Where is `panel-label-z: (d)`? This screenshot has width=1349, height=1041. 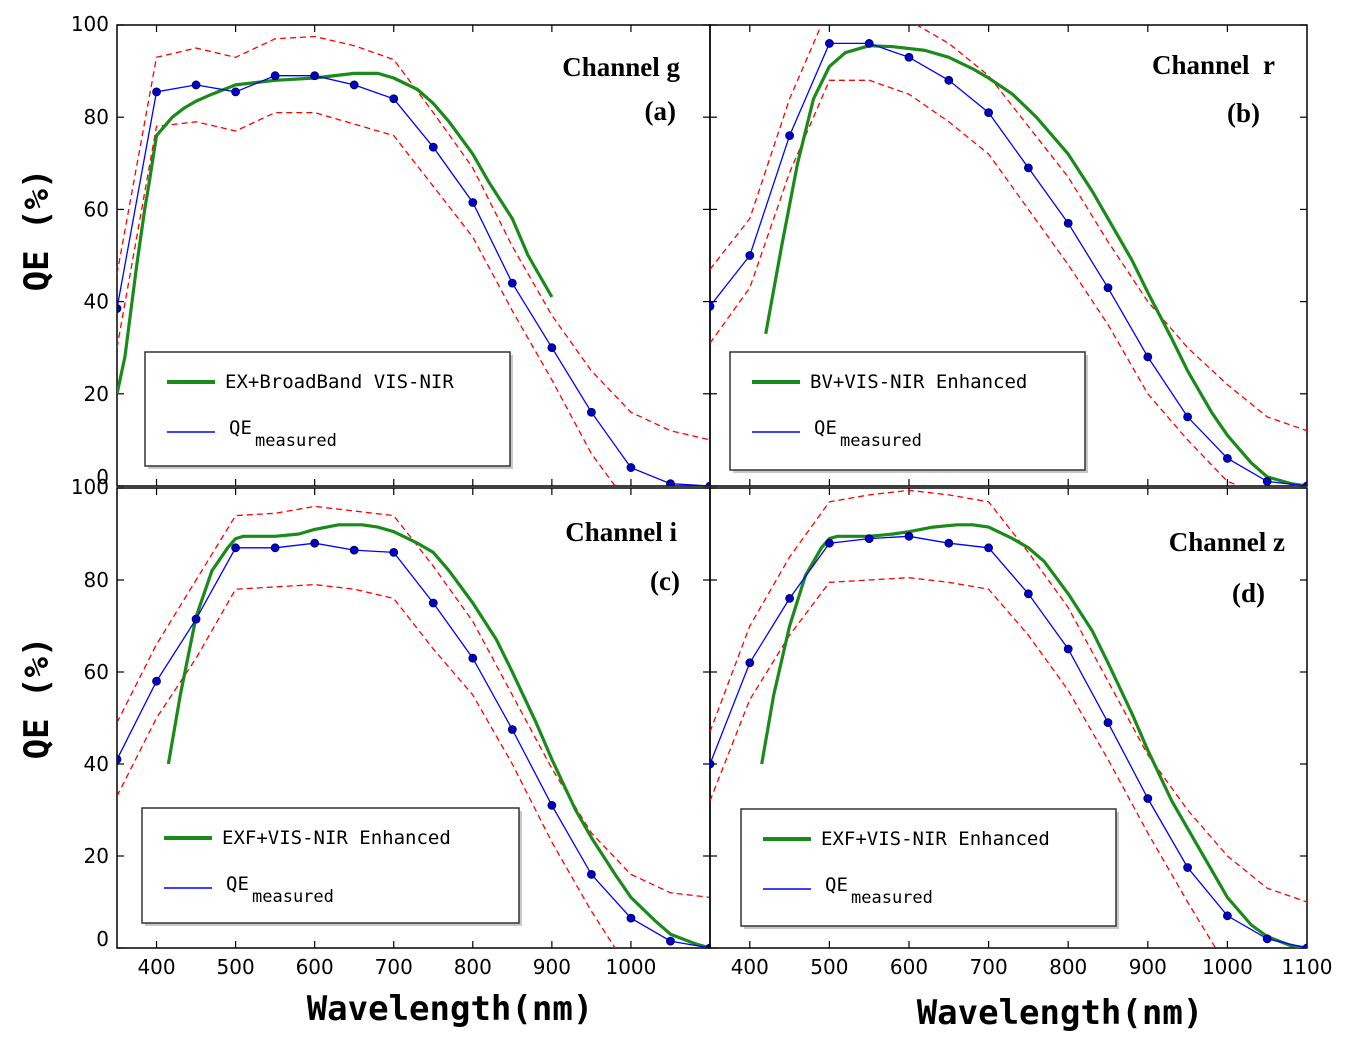 panel-label-z: (d) is located at coordinates (1248, 593).